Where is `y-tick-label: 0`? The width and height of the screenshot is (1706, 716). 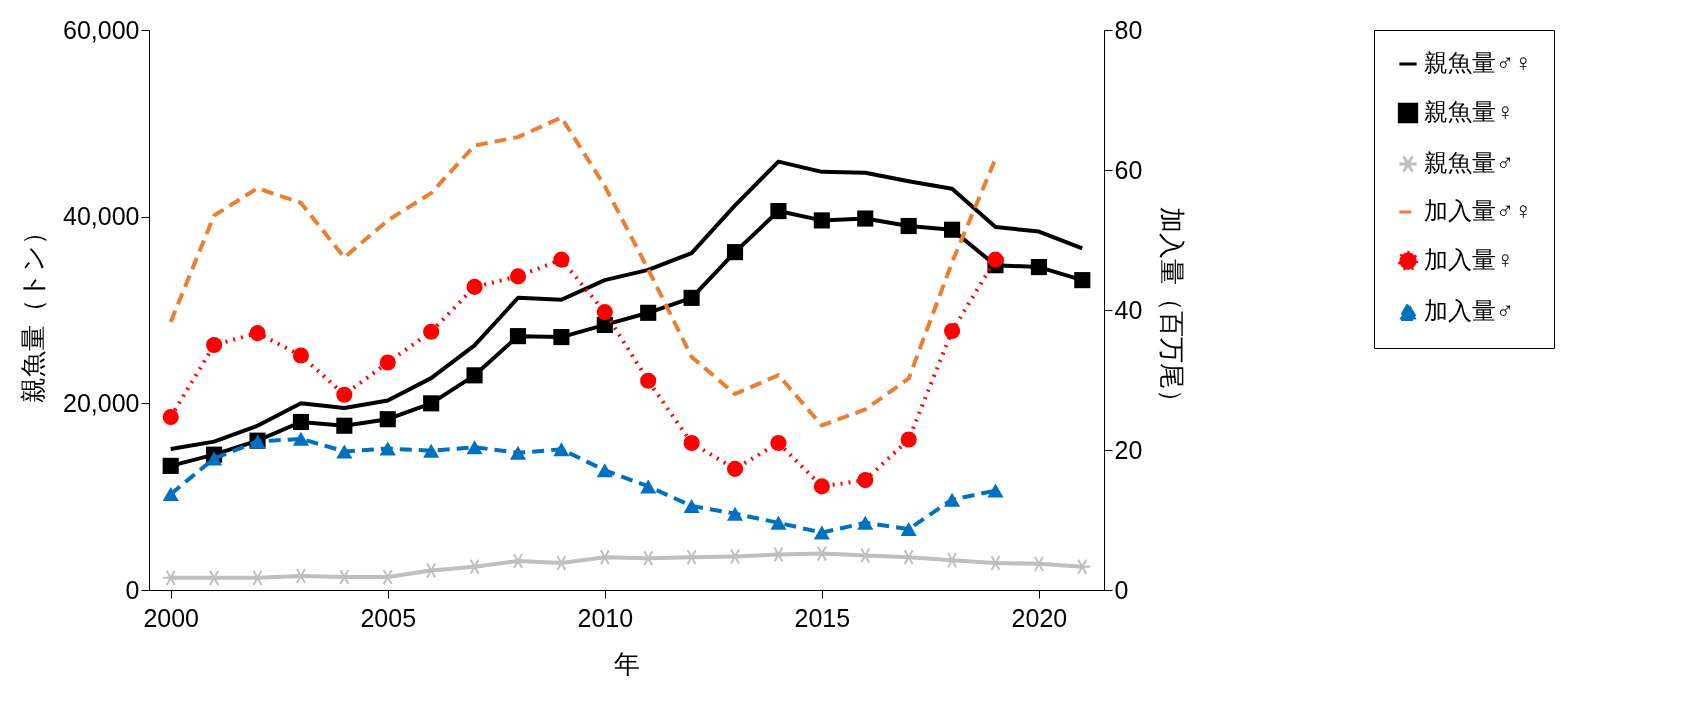 y-tick-label: 0 is located at coordinates (132, 589).